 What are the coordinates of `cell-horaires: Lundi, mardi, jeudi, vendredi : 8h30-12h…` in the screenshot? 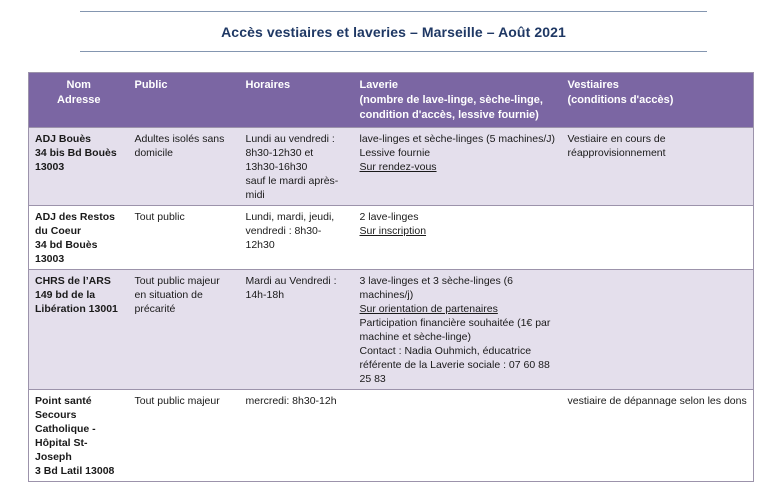 It's located at (297, 238).